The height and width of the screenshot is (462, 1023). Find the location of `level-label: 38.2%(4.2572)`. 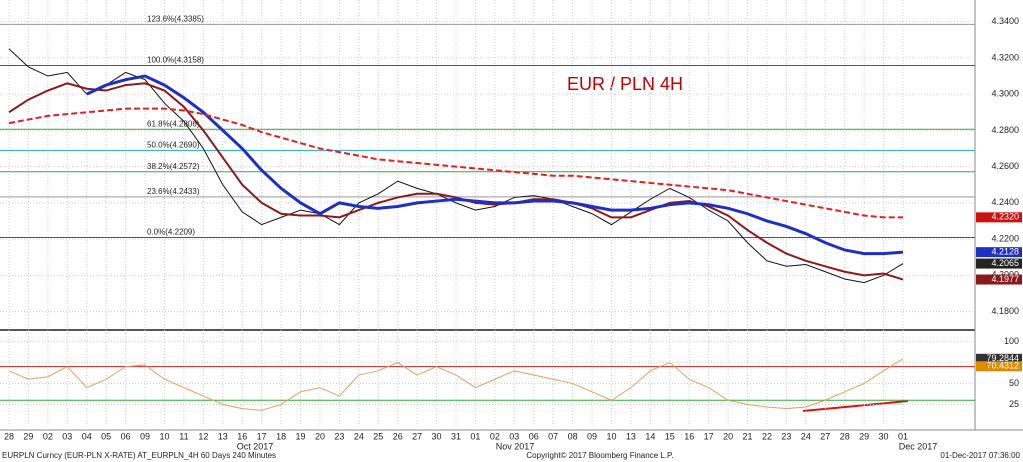

level-label: 38.2%(4.2572) is located at coordinates (173, 166).